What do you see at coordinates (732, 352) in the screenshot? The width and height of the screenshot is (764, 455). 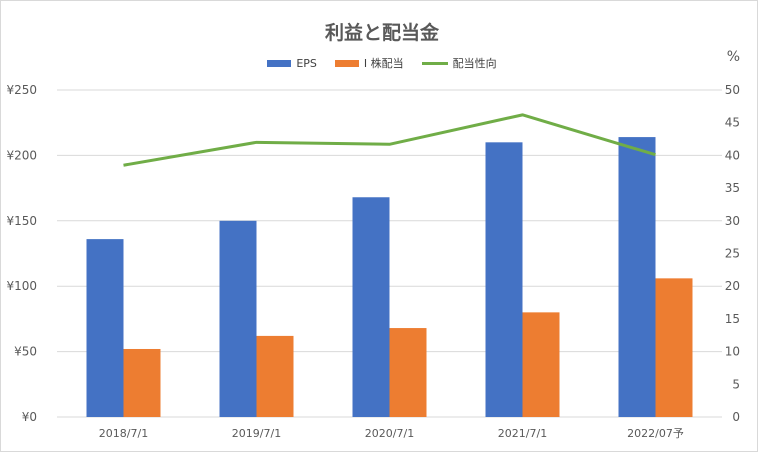 I see `y-right-tick-label: 10` at bounding box center [732, 352].